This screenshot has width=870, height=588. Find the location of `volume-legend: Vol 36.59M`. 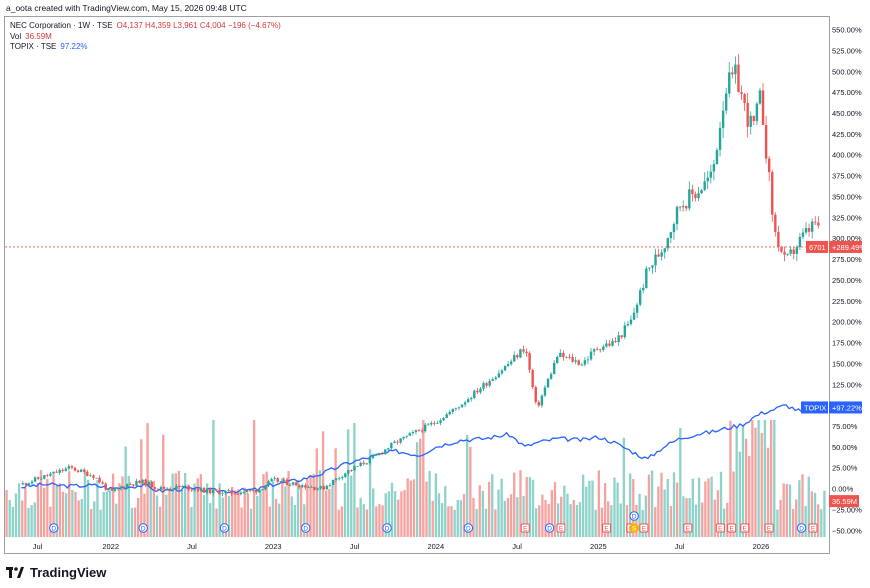

volume-legend: Vol 36.59M is located at coordinates (31, 36).